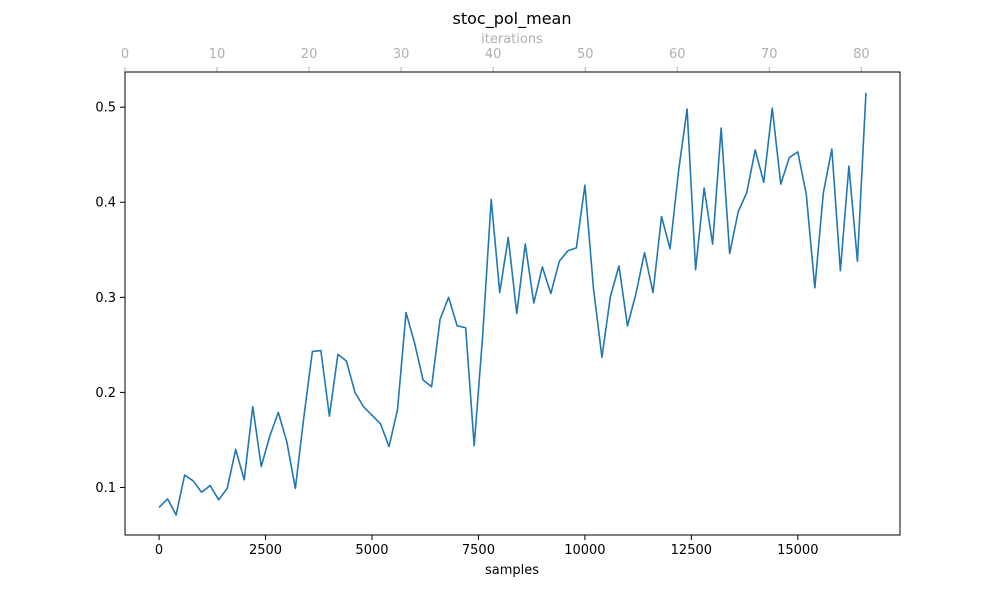 The image size is (1000, 600). I want to click on x-axis-title: samples, so click(512, 570).